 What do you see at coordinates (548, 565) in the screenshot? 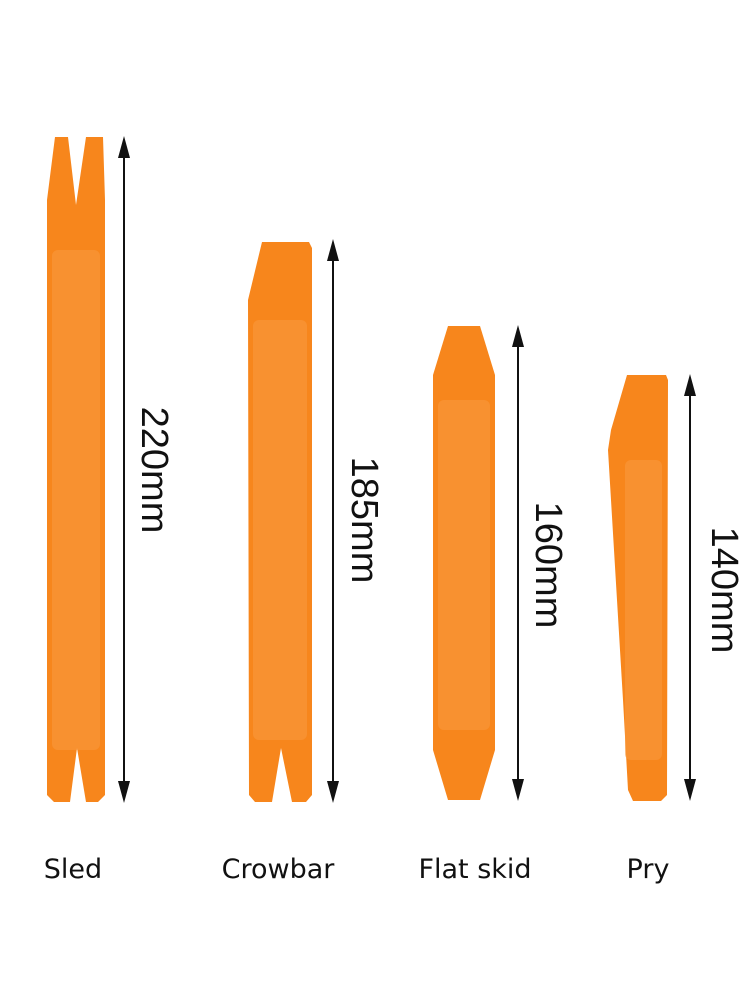
I see `dimension-label: 160mm` at bounding box center [548, 565].